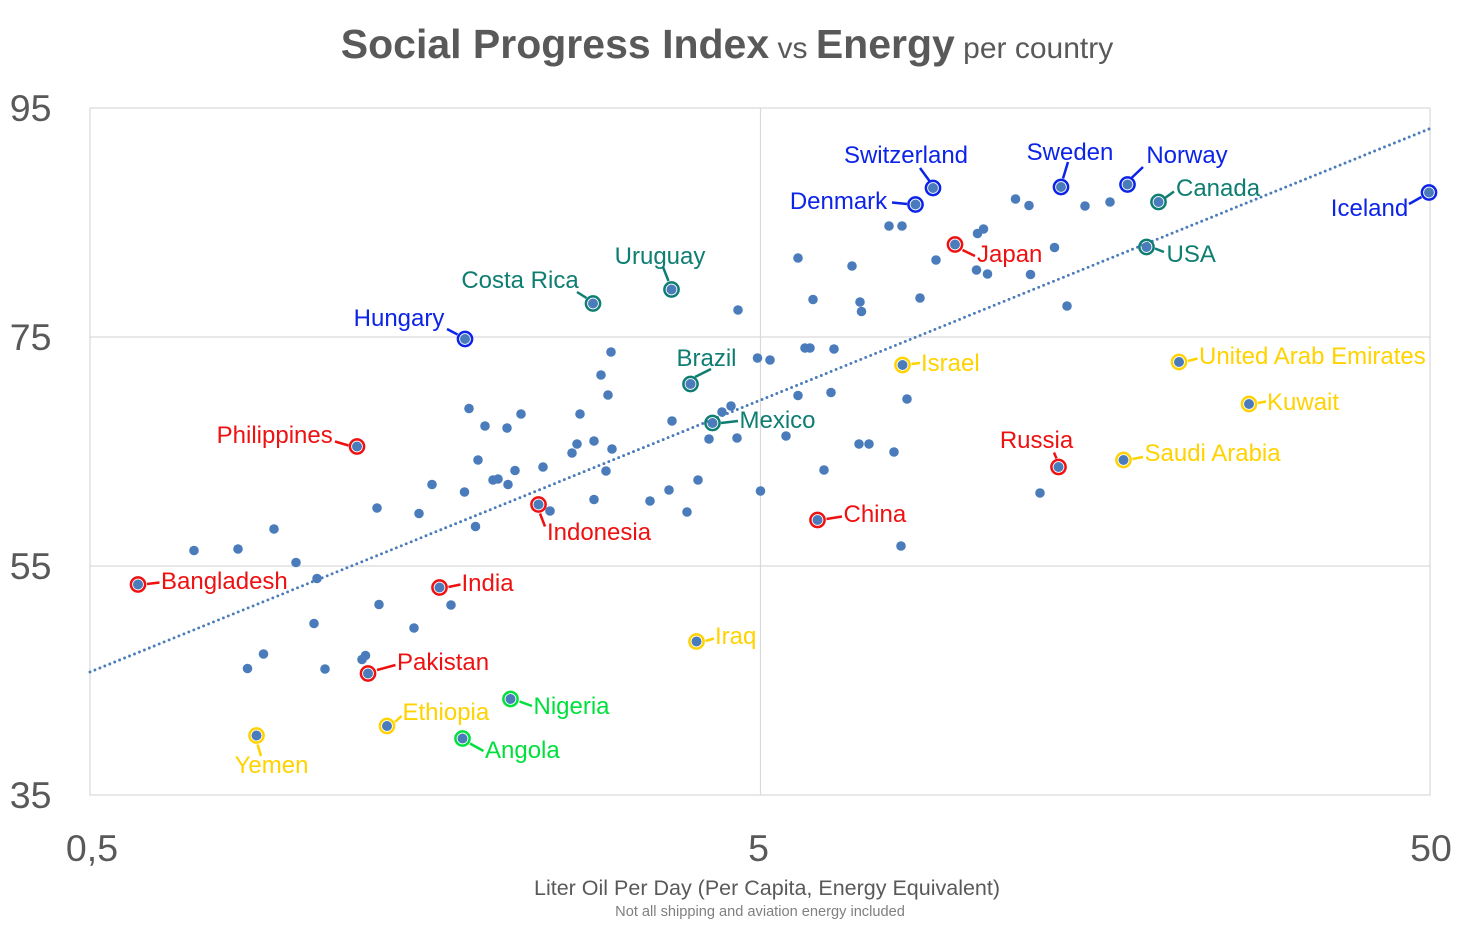 The width and height of the screenshot is (1470, 930). I want to click on svg-text: Switzerland, so click(906, 155).